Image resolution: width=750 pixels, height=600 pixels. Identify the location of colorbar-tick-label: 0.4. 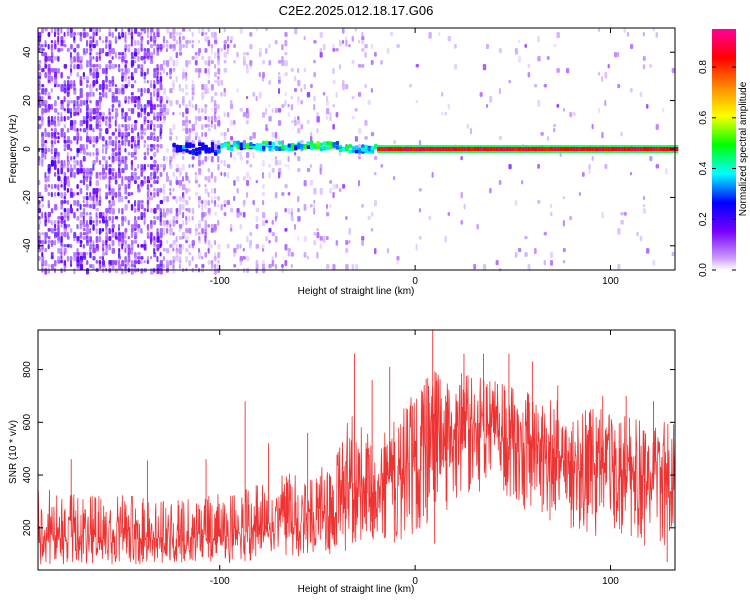
(703, 168).